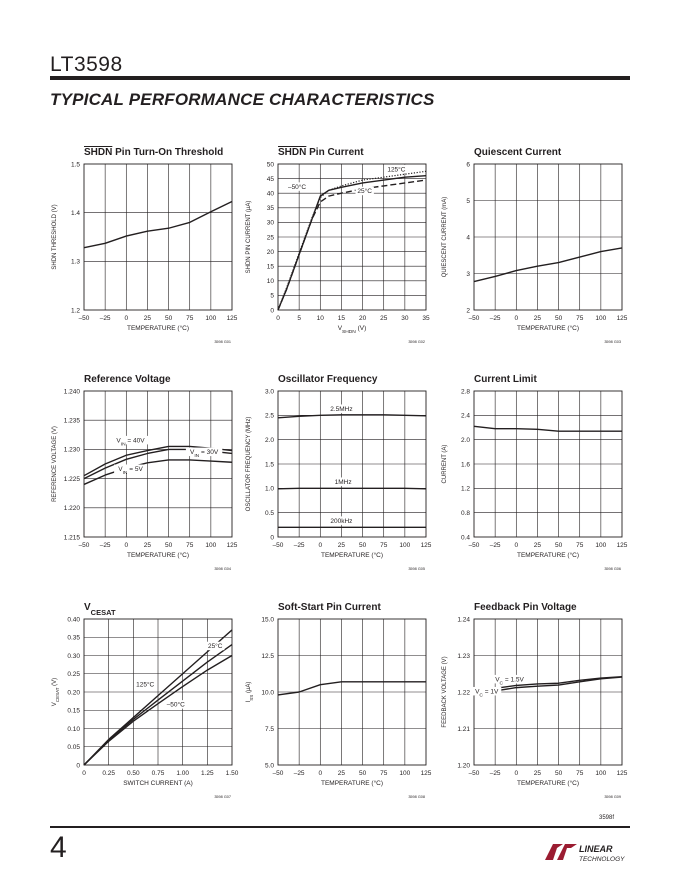 Image resolution: width=680 pixels, height=880 pixels. Describe the element at coordinates (73, 692) in the screenshot. I see `chart-7-ytick-label: 0.20` at that location.